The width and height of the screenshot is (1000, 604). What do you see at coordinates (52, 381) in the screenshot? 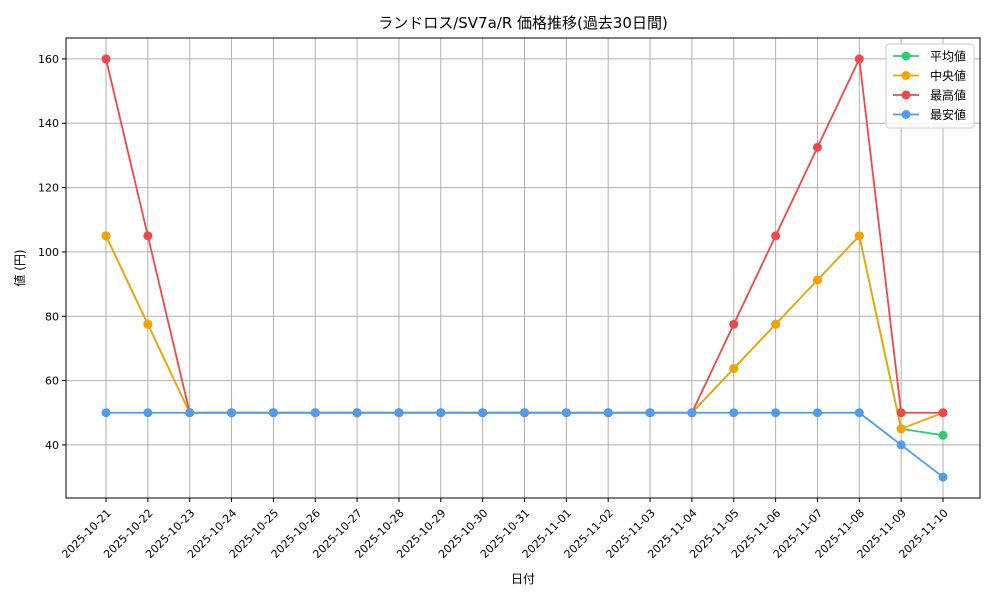
I see `y-tick-label: 60` at bounding box center [52, 381].